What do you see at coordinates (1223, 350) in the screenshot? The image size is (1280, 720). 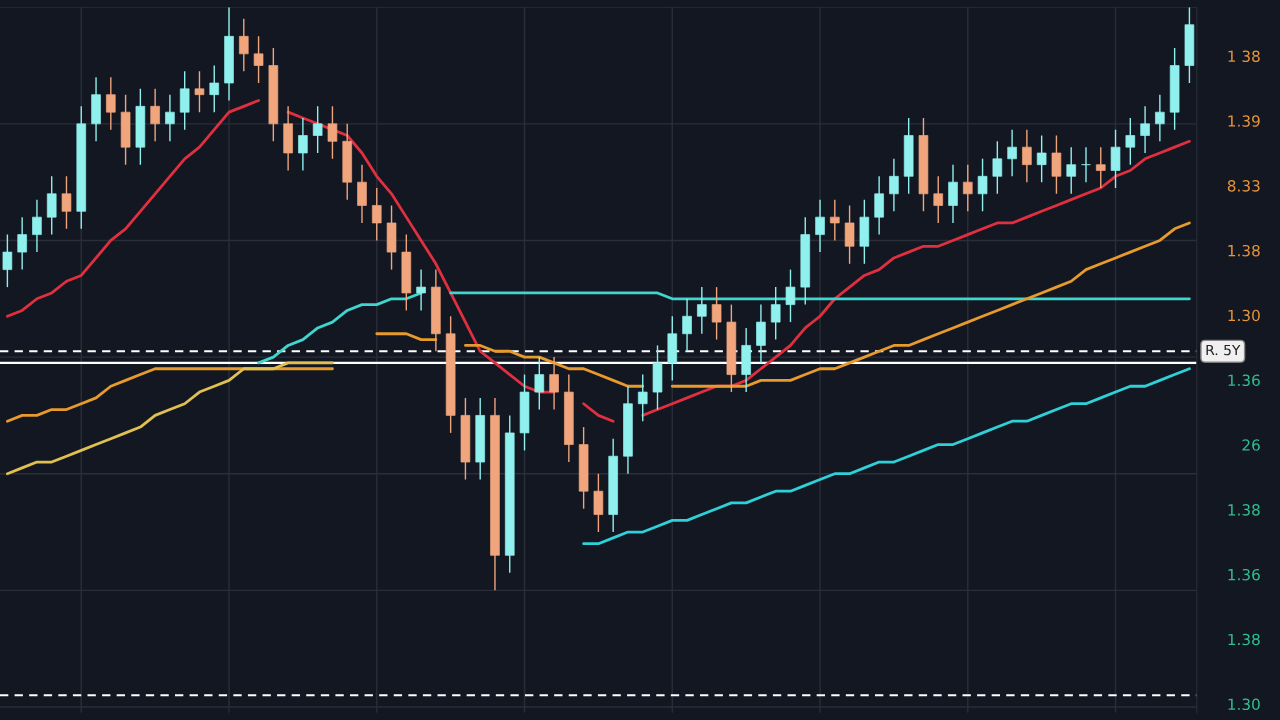 I see `ref-line-label: R. 5Y` at bounding box center [1223, 350].